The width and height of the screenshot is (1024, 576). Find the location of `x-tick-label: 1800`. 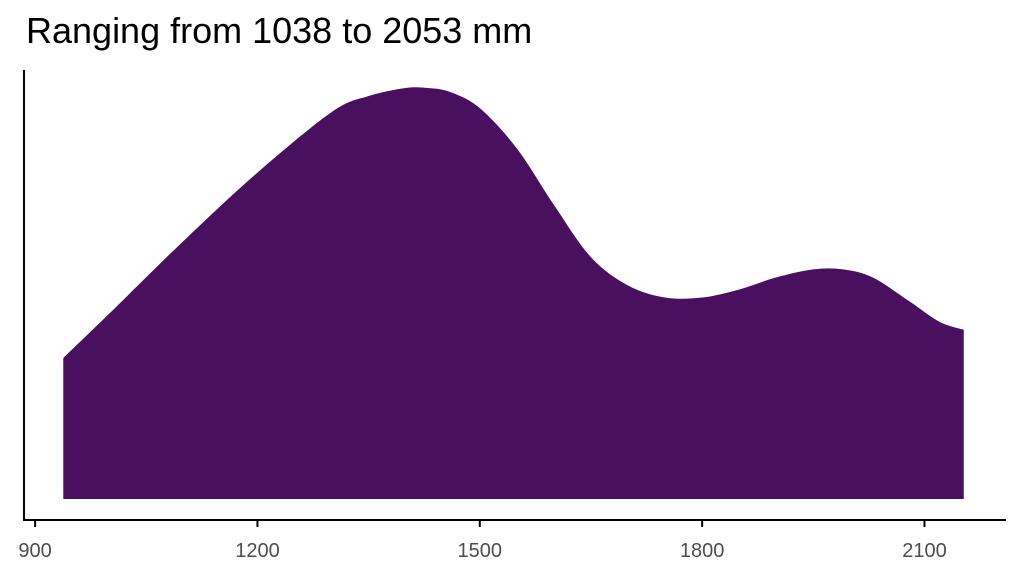

x-tick-label: 1800 is located at coordinates (702, 551).